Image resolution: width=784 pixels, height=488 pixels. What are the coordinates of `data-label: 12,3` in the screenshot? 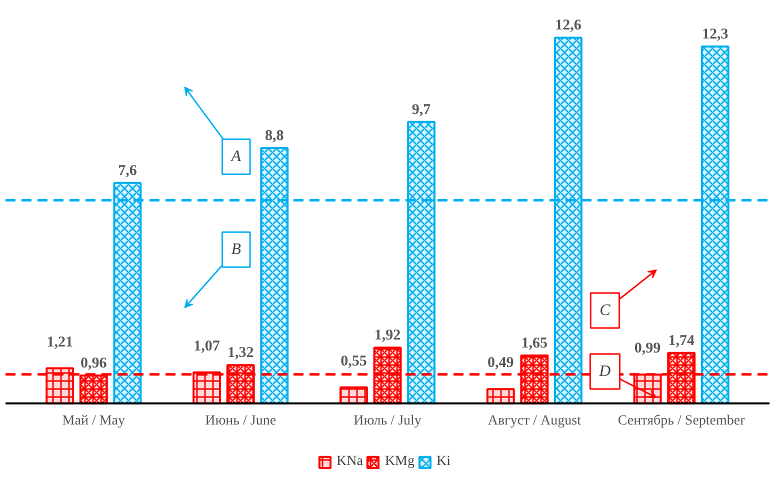 It's located at (715, 34).